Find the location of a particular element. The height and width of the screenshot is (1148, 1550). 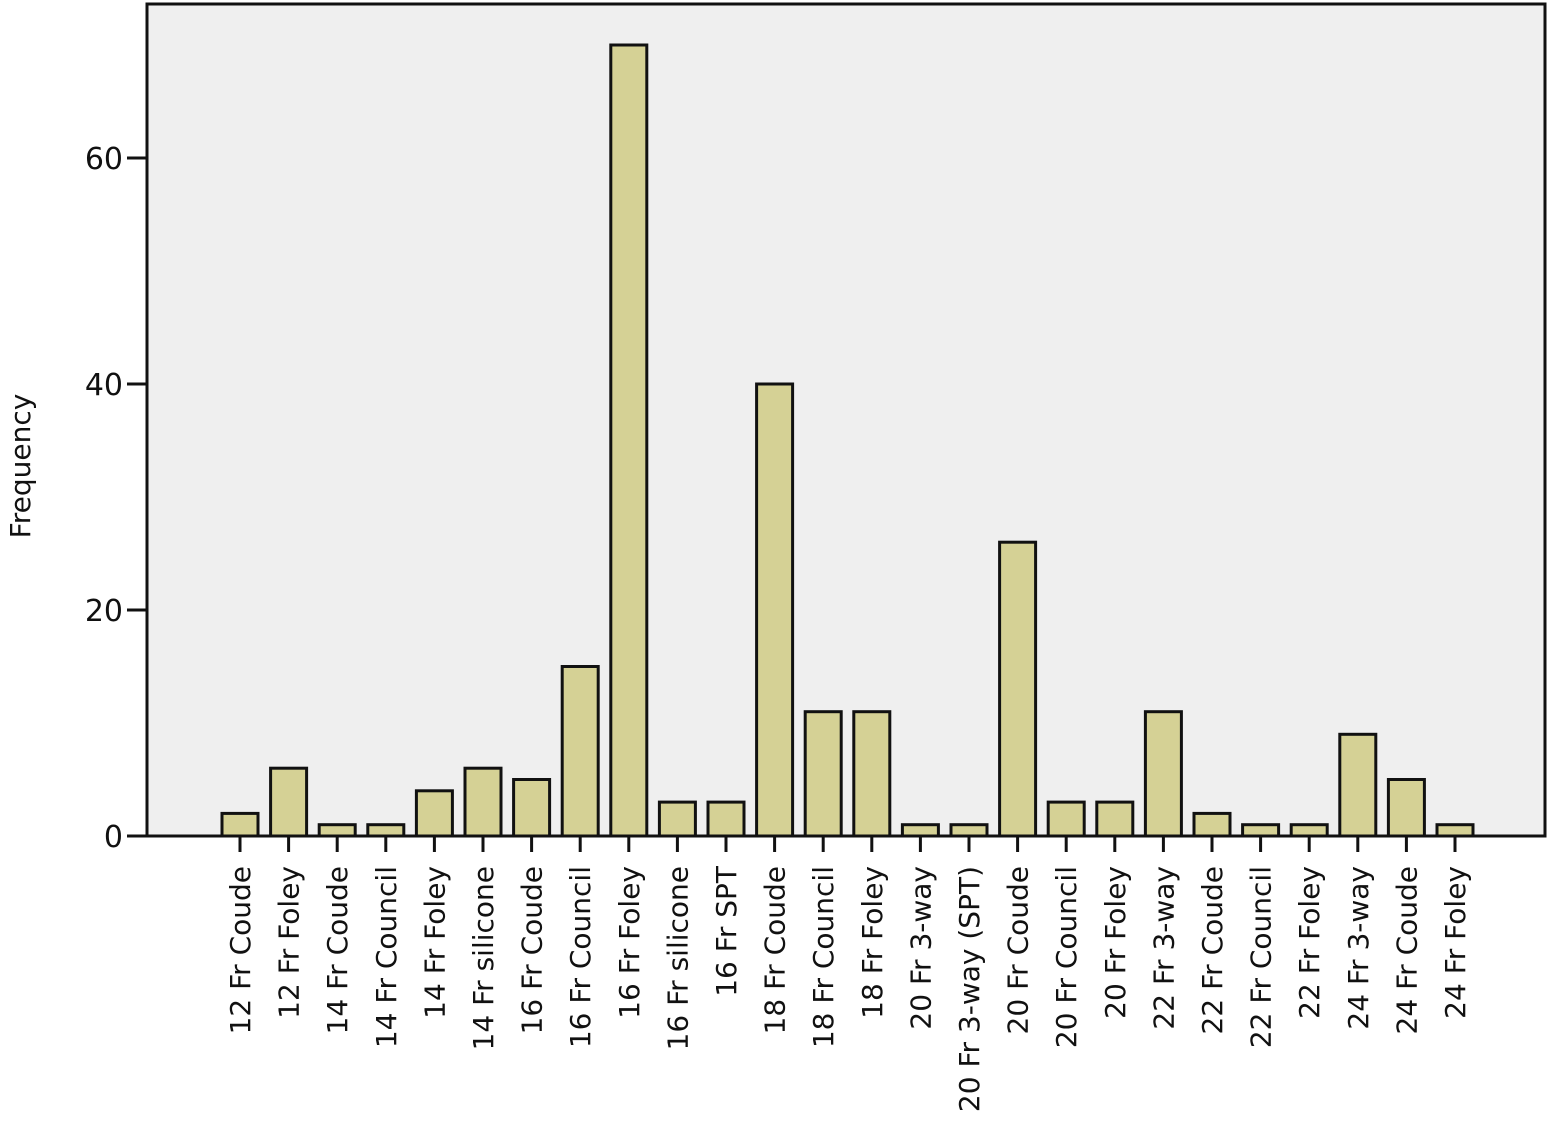

x-tick-label: 24 Fr 3-way is located at coordinates (1358, 948).